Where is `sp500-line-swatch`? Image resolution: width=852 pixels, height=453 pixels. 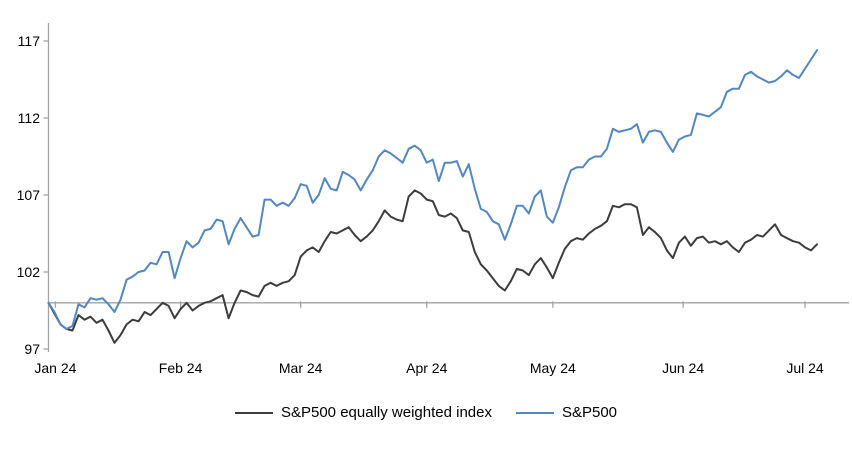
sp500-line-swatch is located at coordinates (534, 413).